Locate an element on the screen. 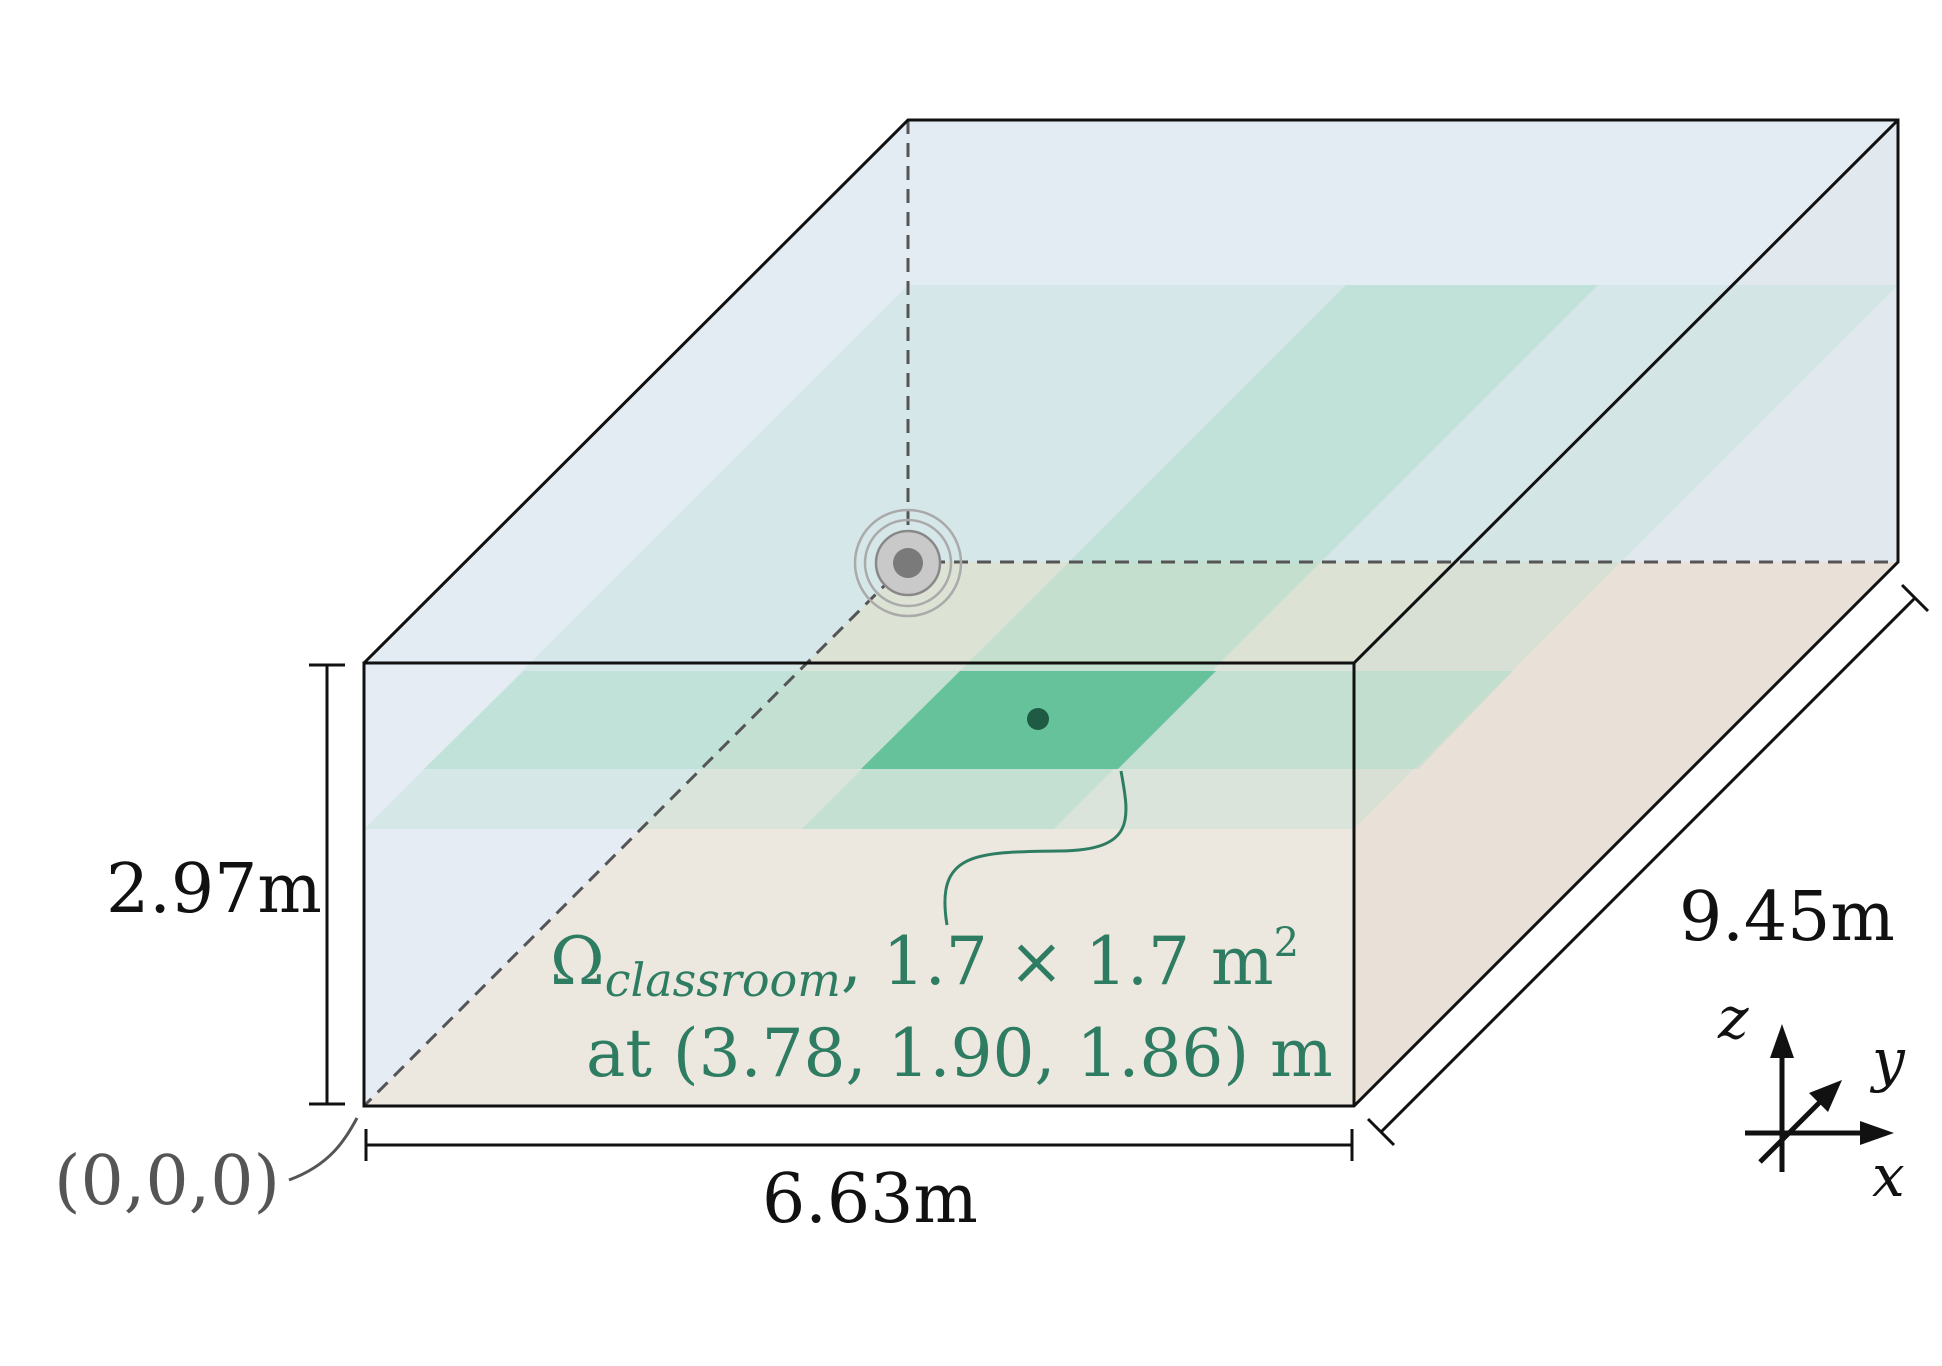 The image size is (1942, 1366). region-symbol: Ω is located at coordinates (577, 961).